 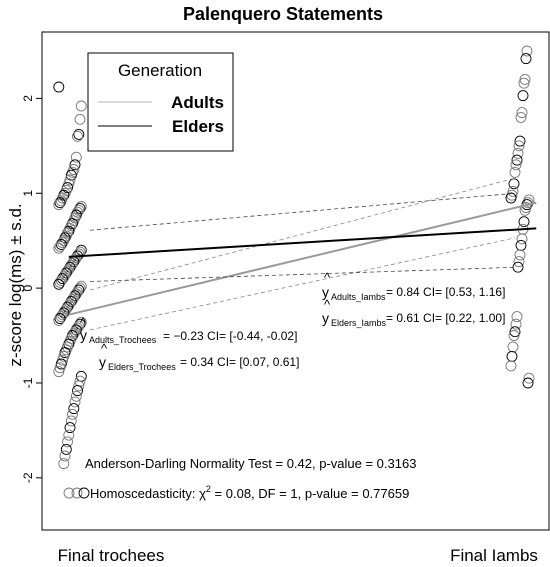 I want to click on annotation-sub-elders-trochees: Elders_Trochees, so click(x=142, y=367).